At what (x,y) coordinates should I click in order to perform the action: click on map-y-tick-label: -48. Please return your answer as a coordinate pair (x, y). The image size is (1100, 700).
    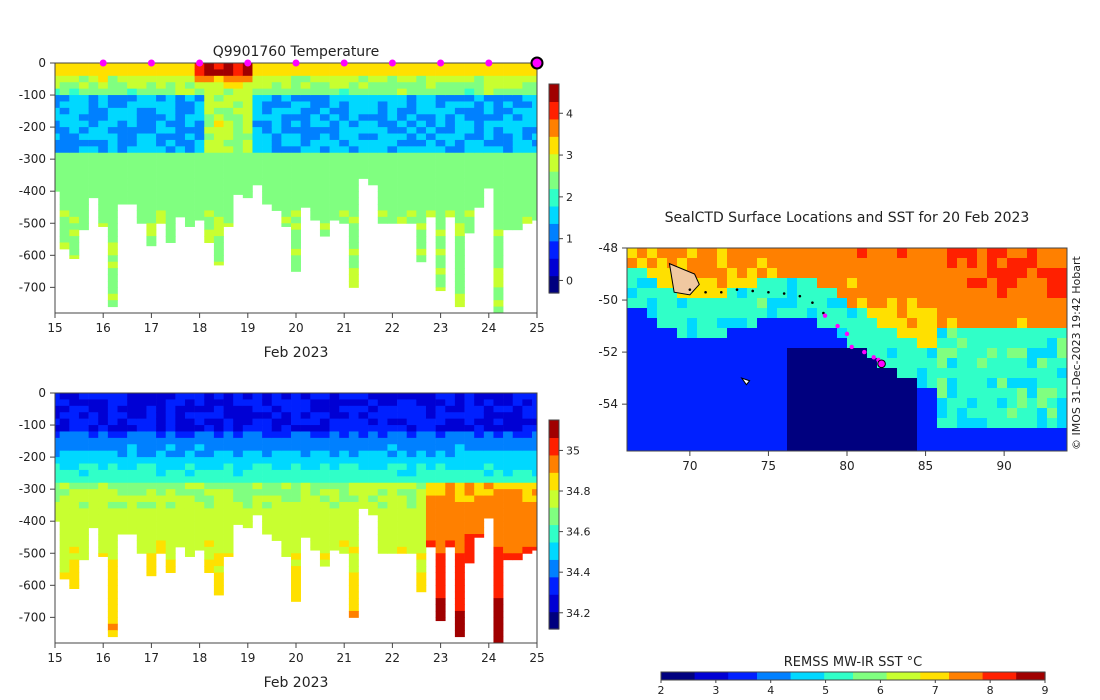
    Looking at the image, I should click on (608, 248).